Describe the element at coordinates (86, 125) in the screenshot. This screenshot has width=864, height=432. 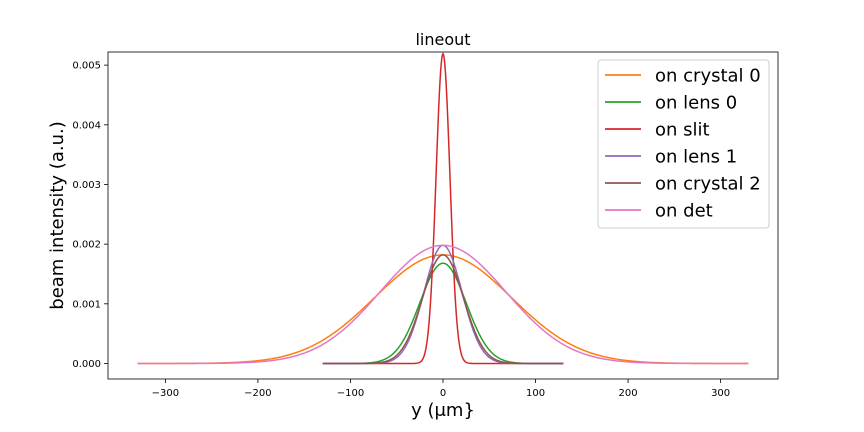
I see `y-tick-label: 0.004` at that location.